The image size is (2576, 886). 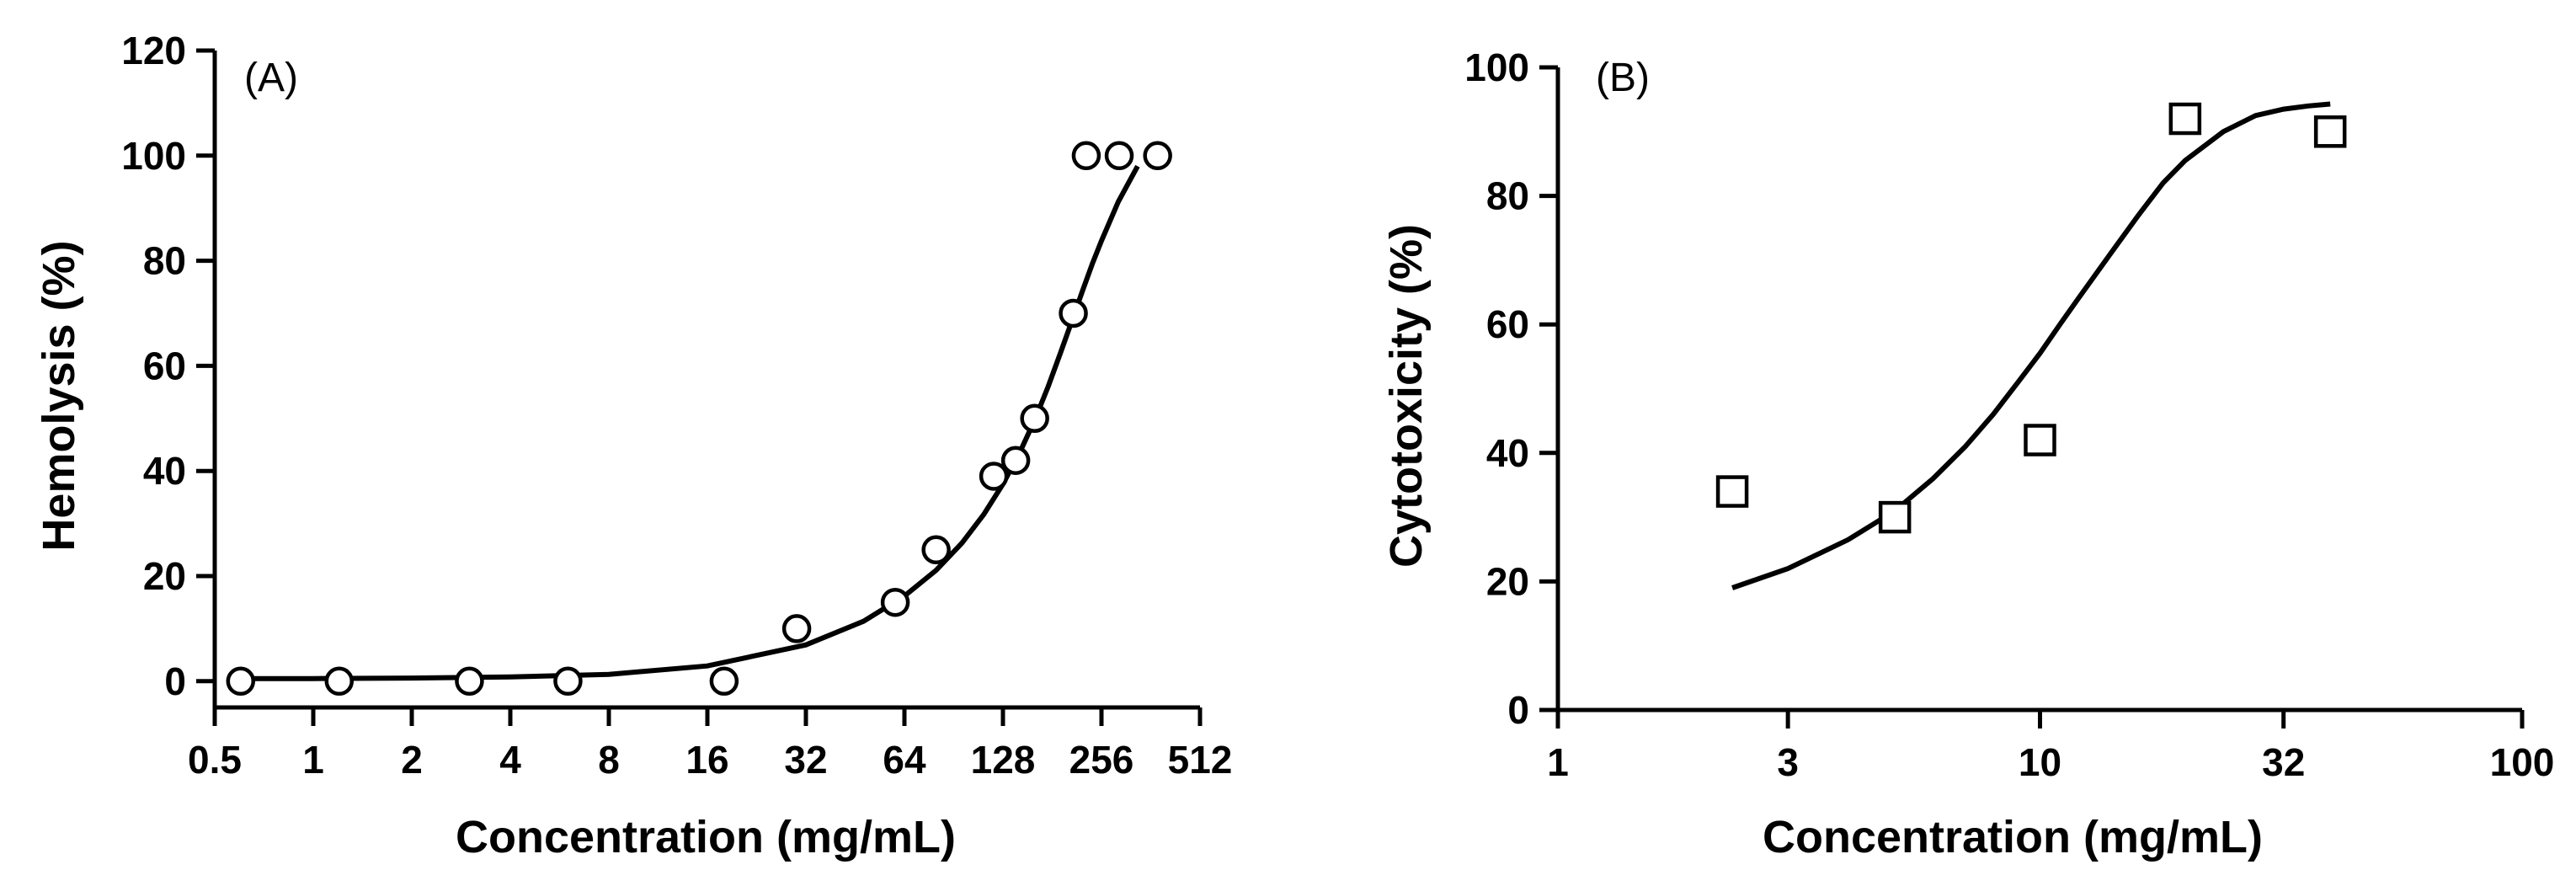 I want to click on fit-curve, so click(x=2031, y=346).